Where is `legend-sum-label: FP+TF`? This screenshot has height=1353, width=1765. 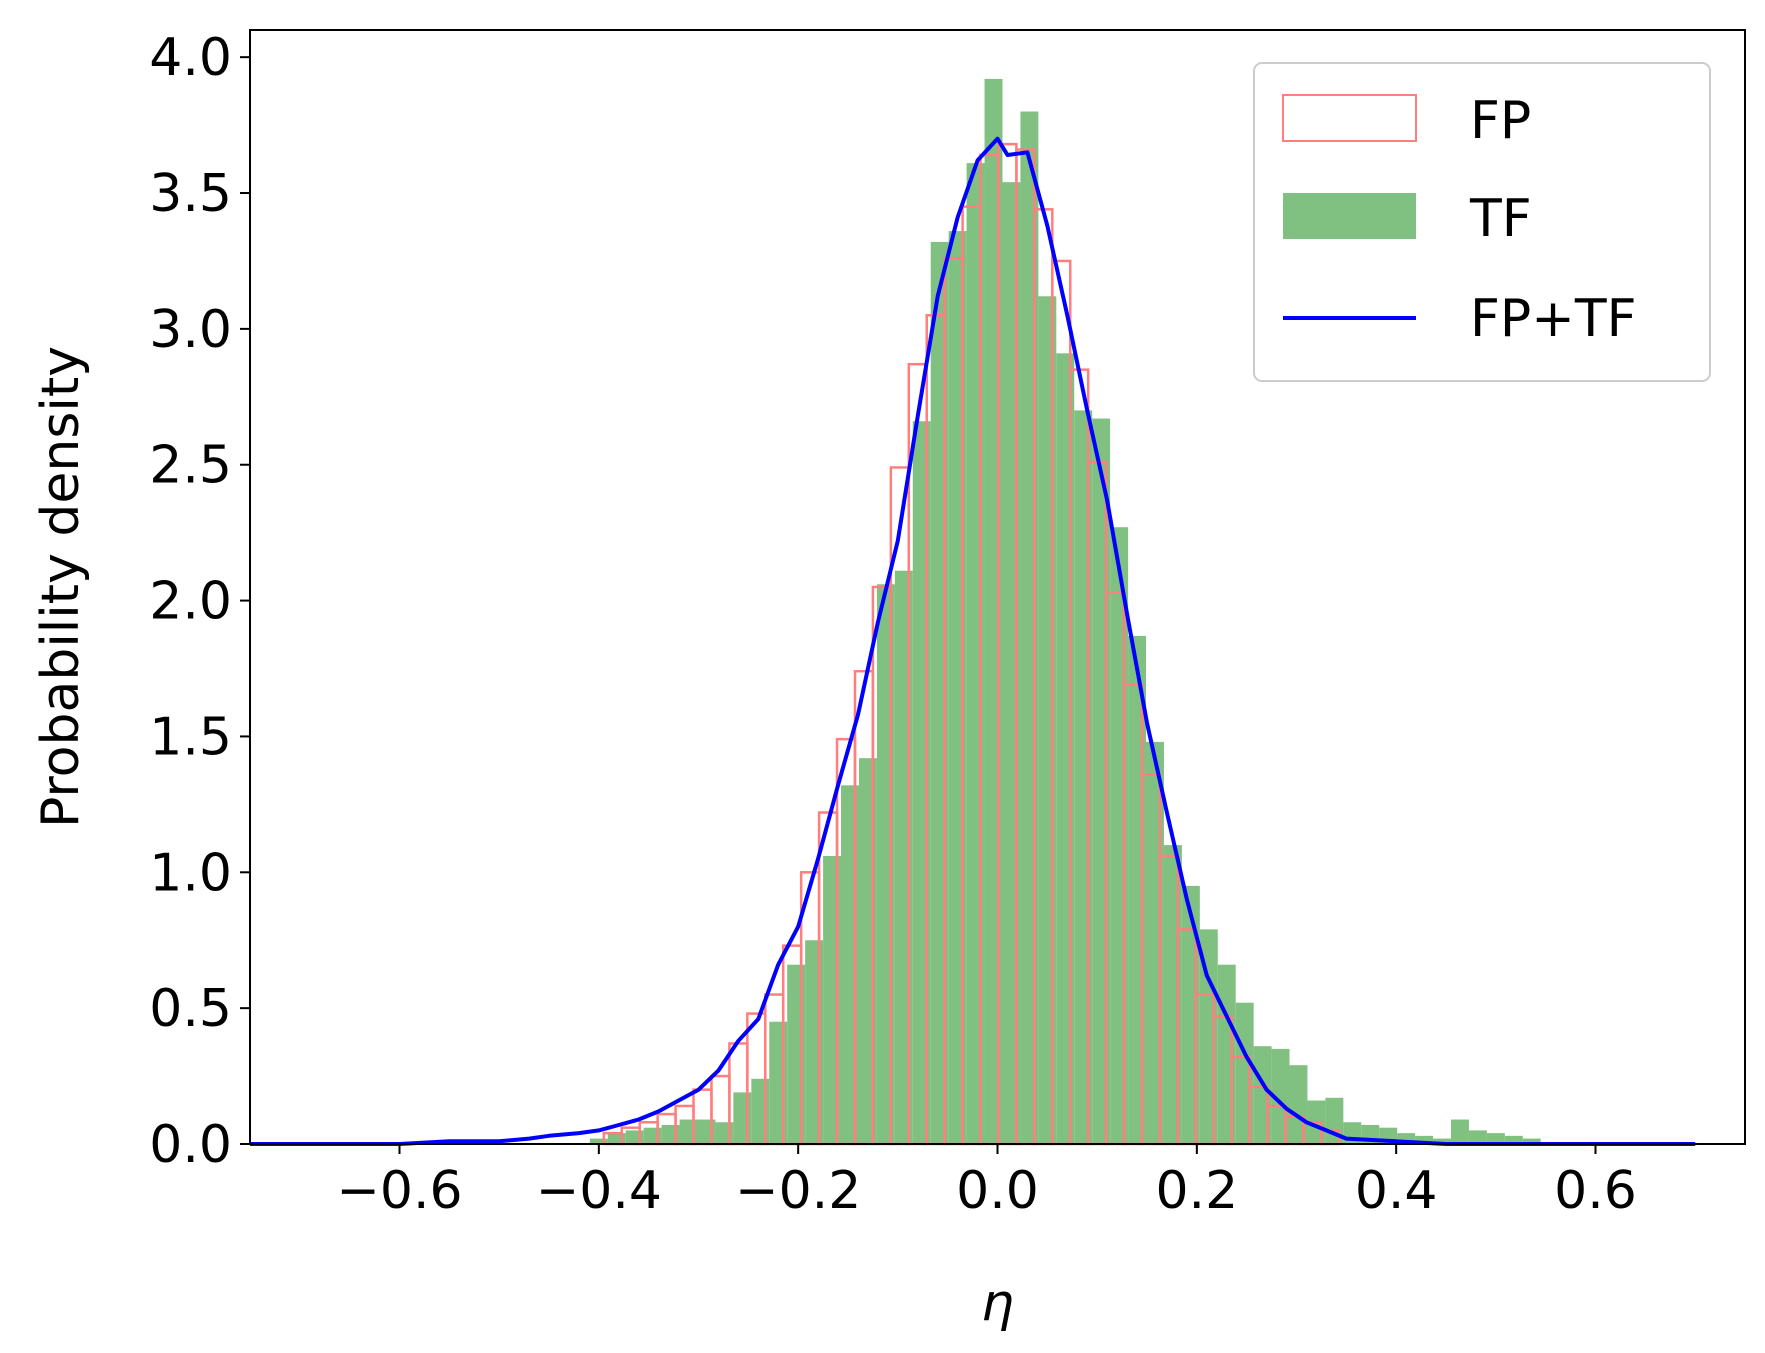
legend-sum-label: FP+TF is located at coordinates (1553, 319).